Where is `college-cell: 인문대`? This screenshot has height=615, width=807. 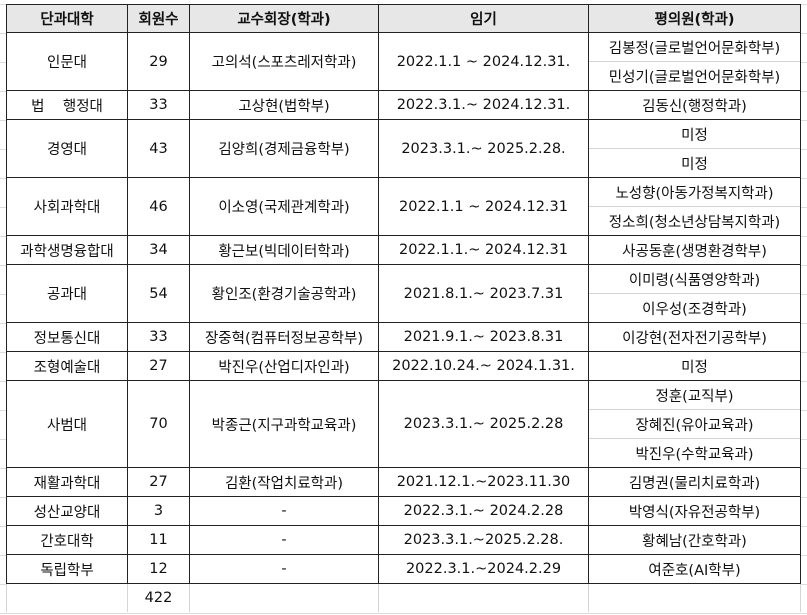 college-cell: 인문대 is located at coordinates (67, 61).